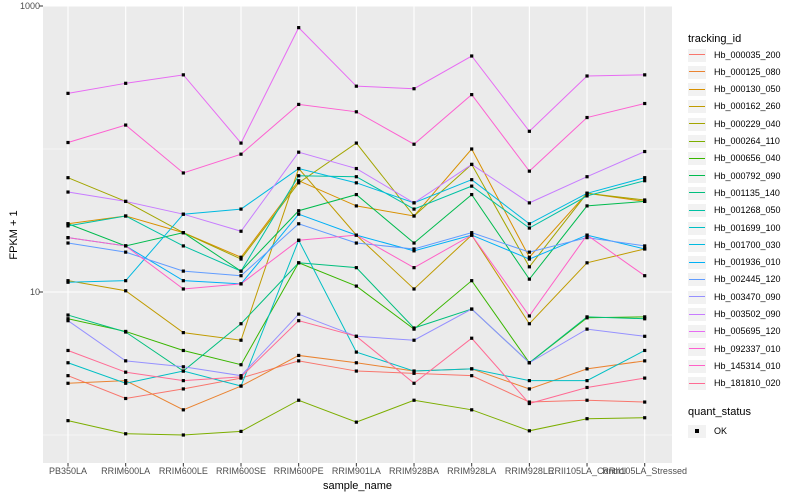 The width and height of the screenshot is (800, 500). I want to click on legend-item-Hb_000125_080: Hb_000125_080, so click(744, 72).